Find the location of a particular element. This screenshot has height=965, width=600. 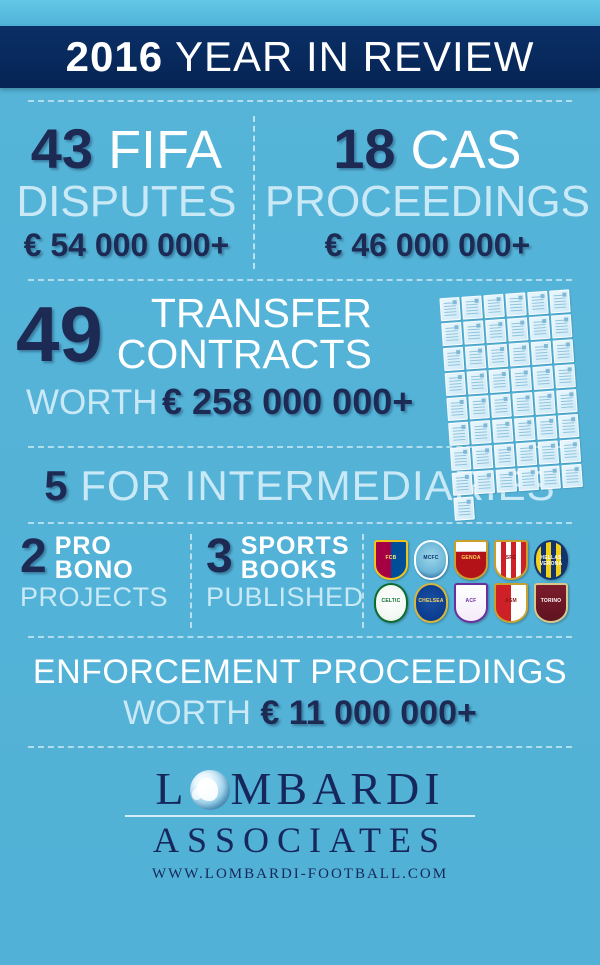

logo-wordmark: L MBARDI is located at coordinates (299, 789).